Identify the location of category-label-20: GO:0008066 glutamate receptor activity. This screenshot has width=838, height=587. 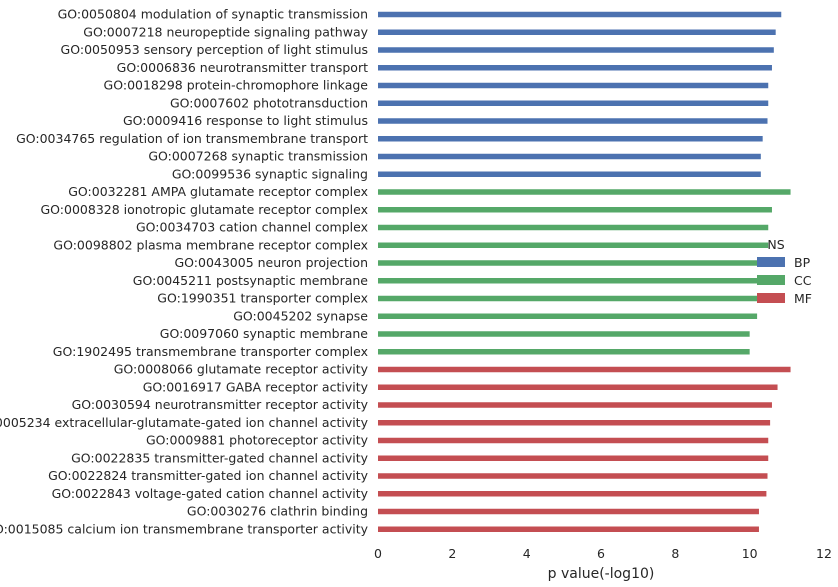
(241, 369).